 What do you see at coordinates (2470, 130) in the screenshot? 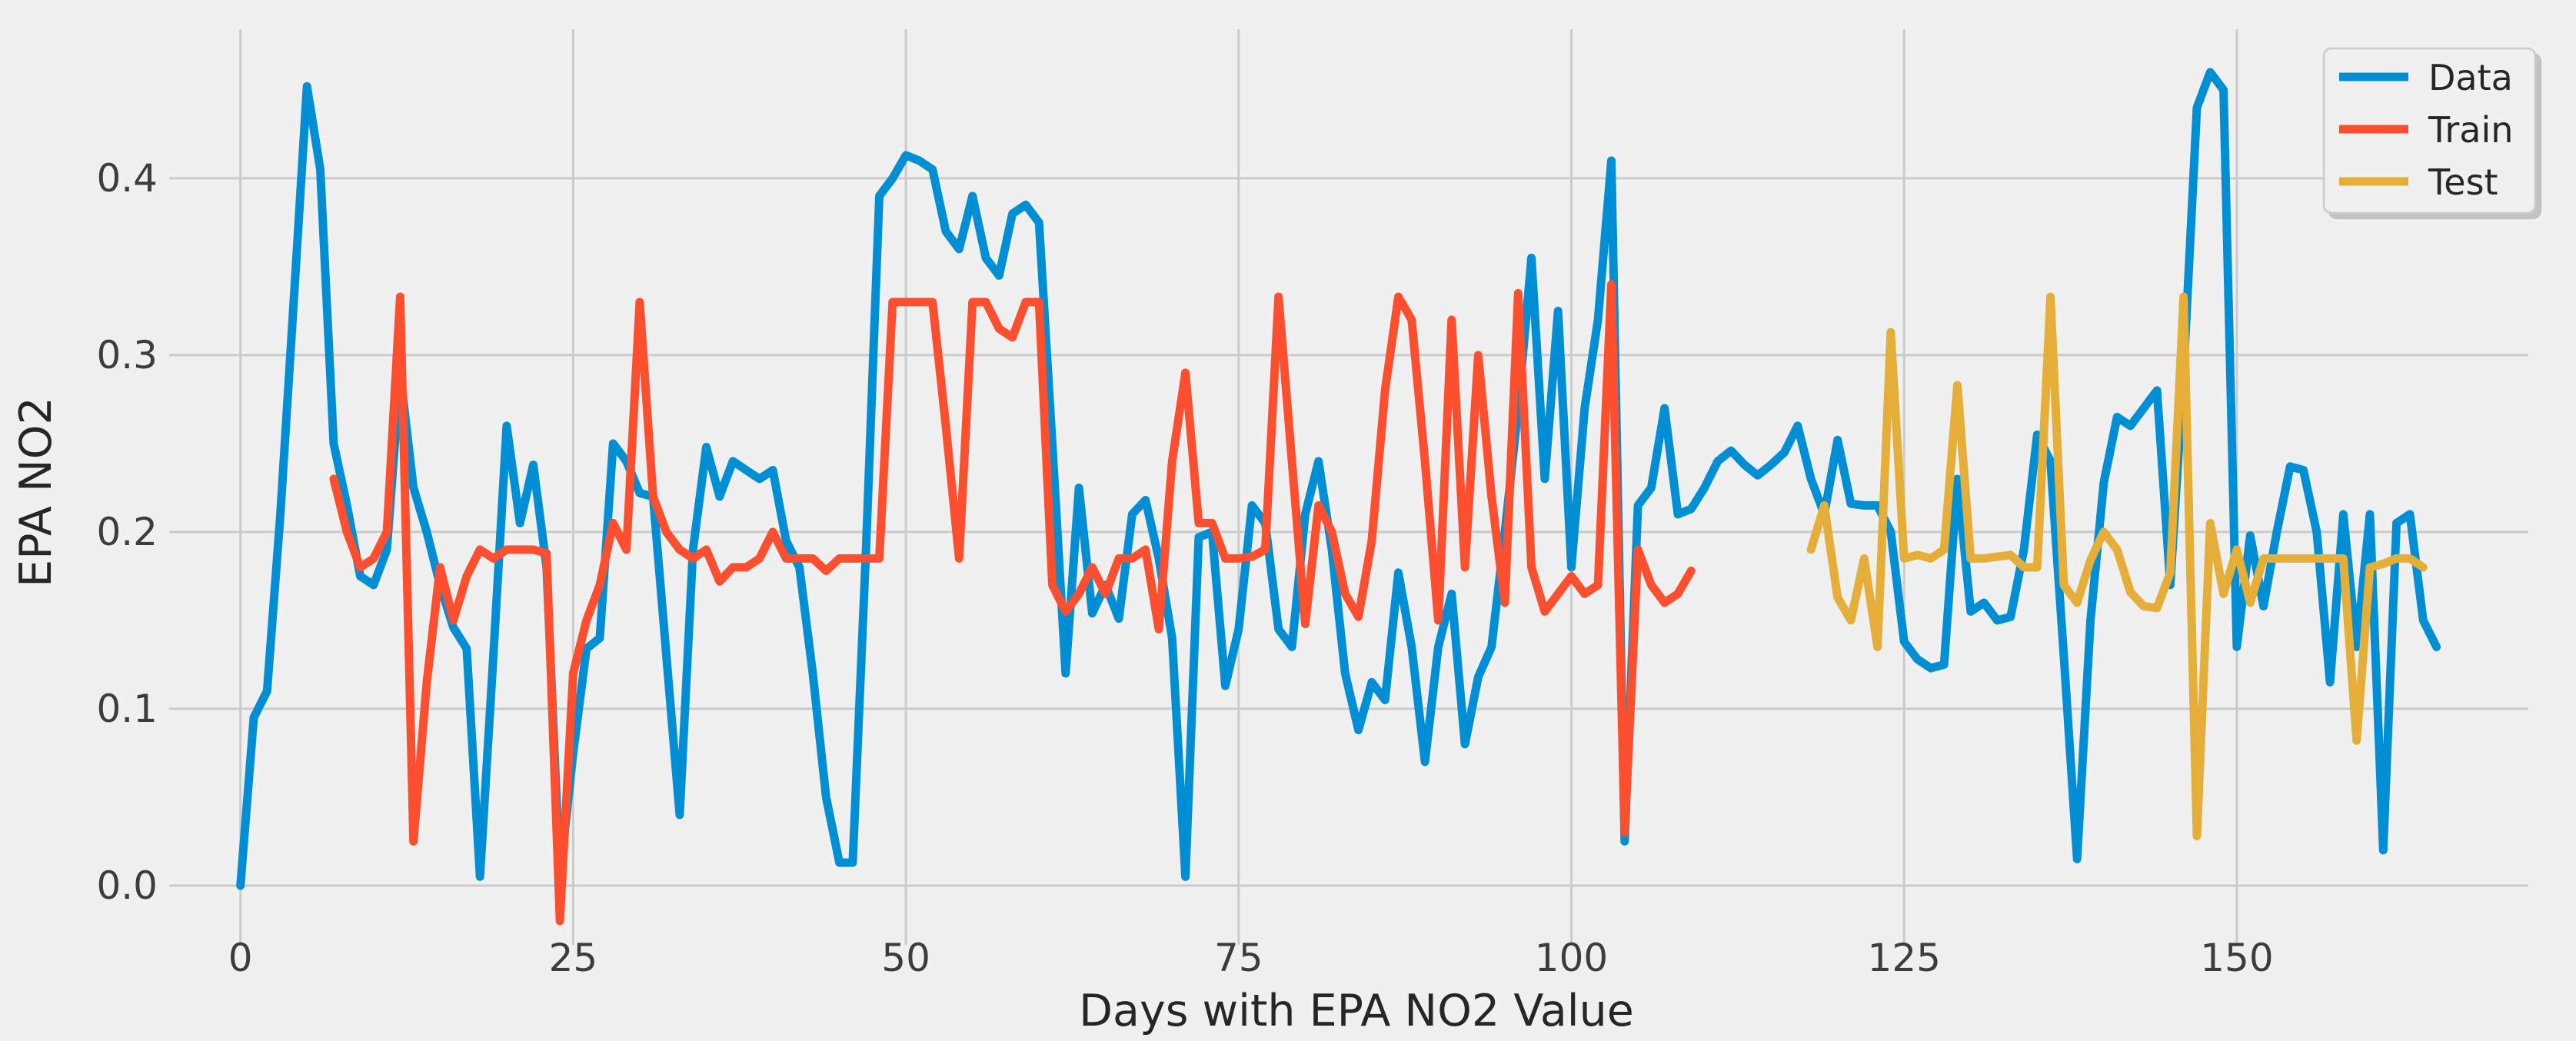
I see `legend-label-train: Train` at bounding box center [2470, 130].